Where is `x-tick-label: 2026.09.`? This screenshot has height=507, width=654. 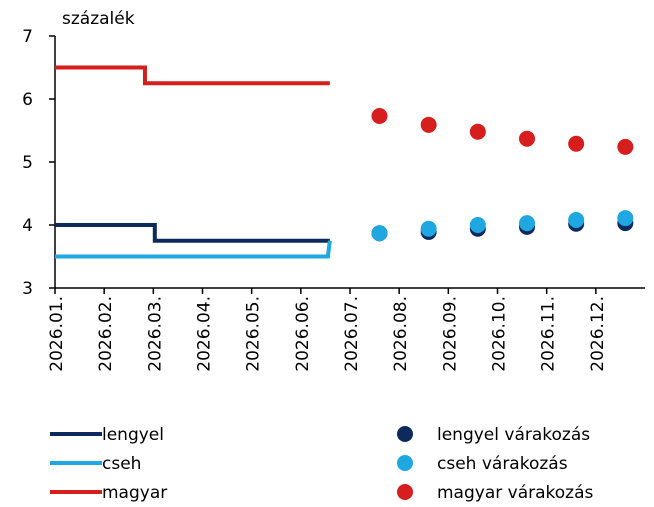 x-tick-label: 2026.09. is located at coordinates (450, 334).